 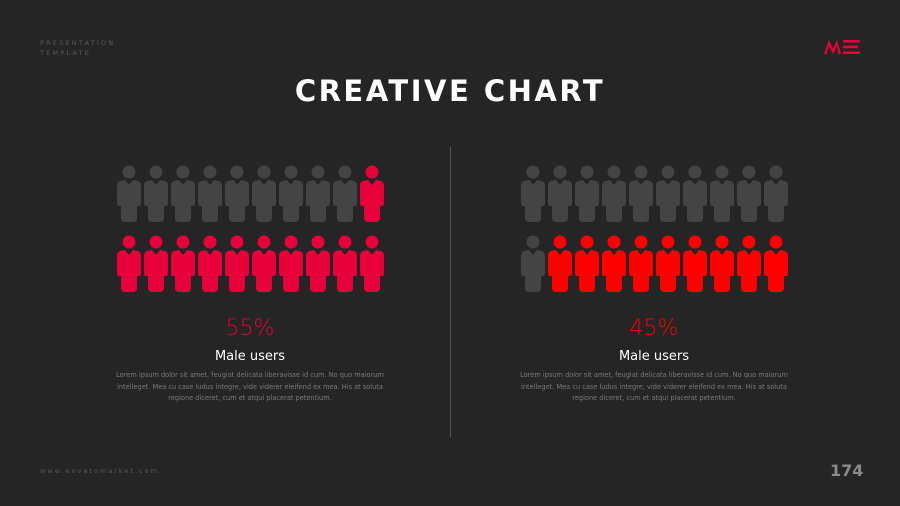 I want to click on page-number: 174, so click(x=847, y=470).